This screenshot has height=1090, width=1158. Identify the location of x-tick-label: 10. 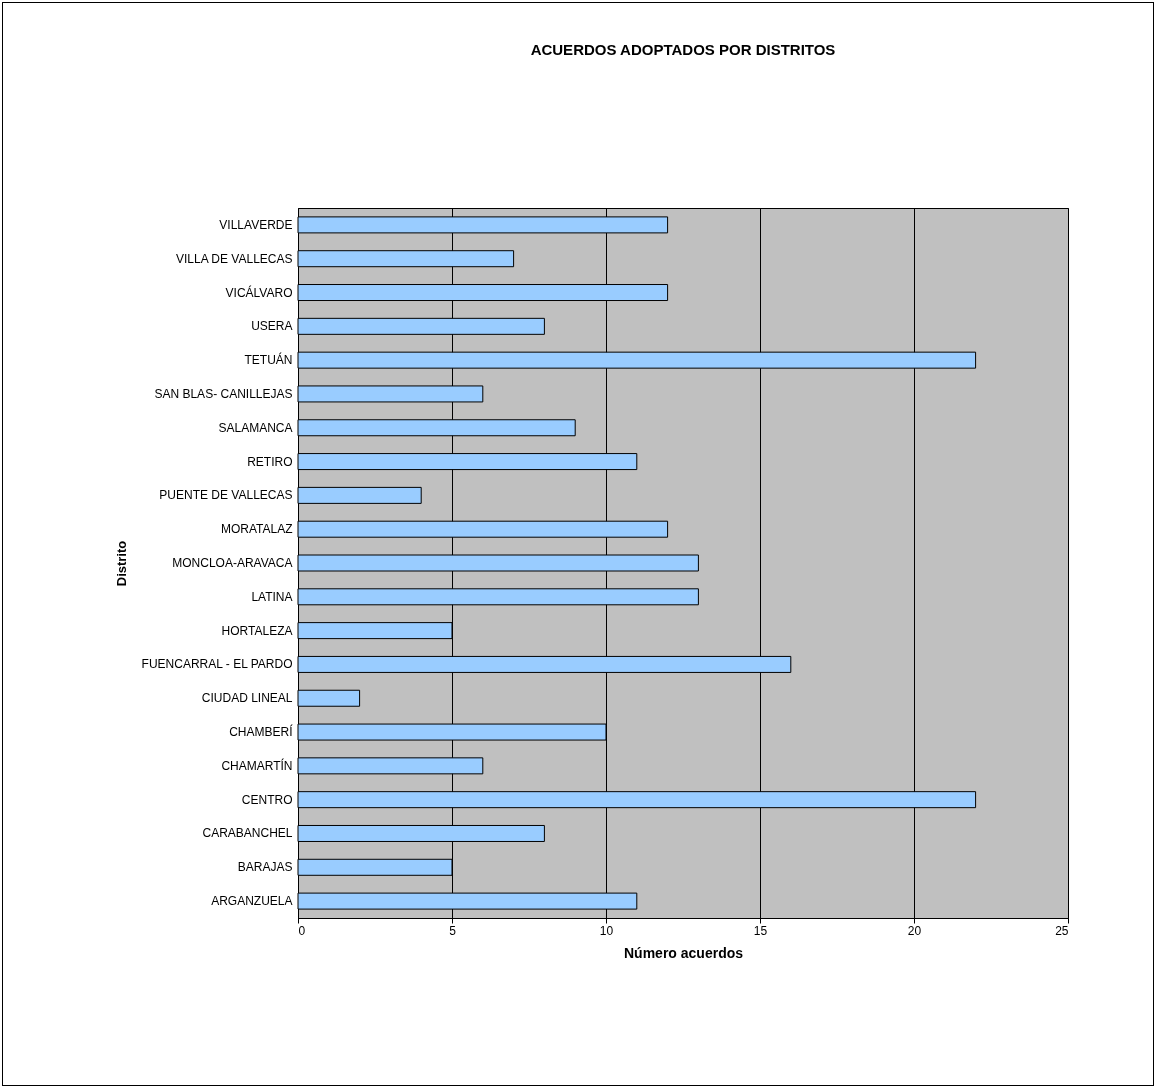
(606, 930).